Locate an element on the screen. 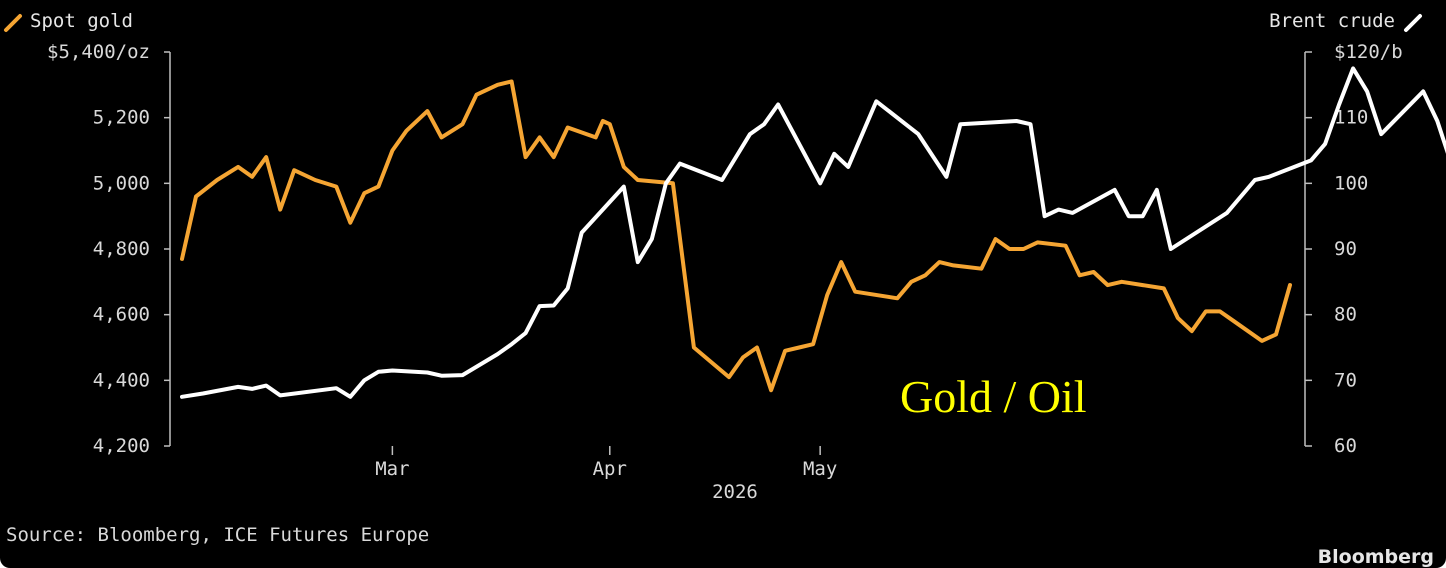 This screenshot has width=1446, height=568. left-tick-label: 5,000 is located at coordinates (121, 183).